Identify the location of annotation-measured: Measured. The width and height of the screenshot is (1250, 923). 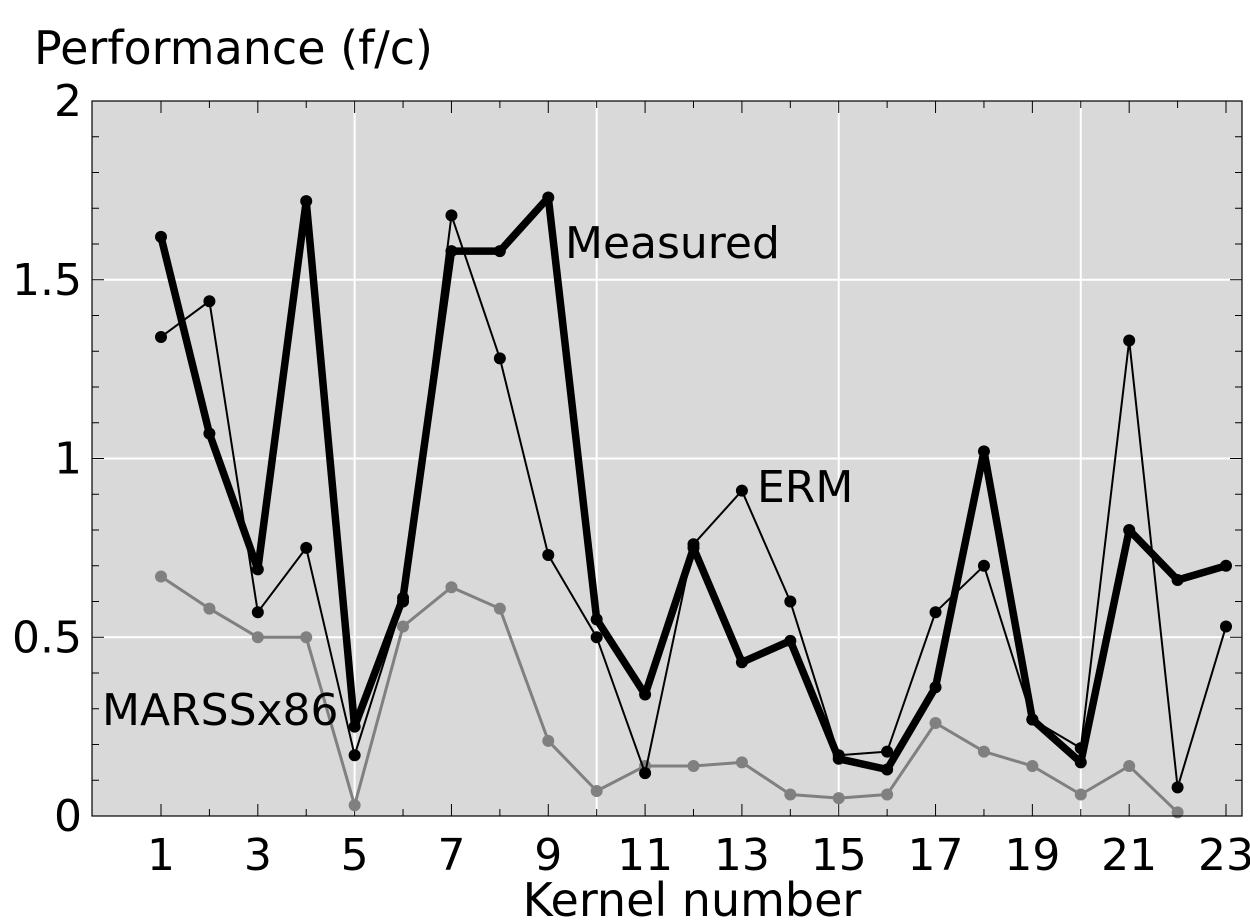
(672, 243).